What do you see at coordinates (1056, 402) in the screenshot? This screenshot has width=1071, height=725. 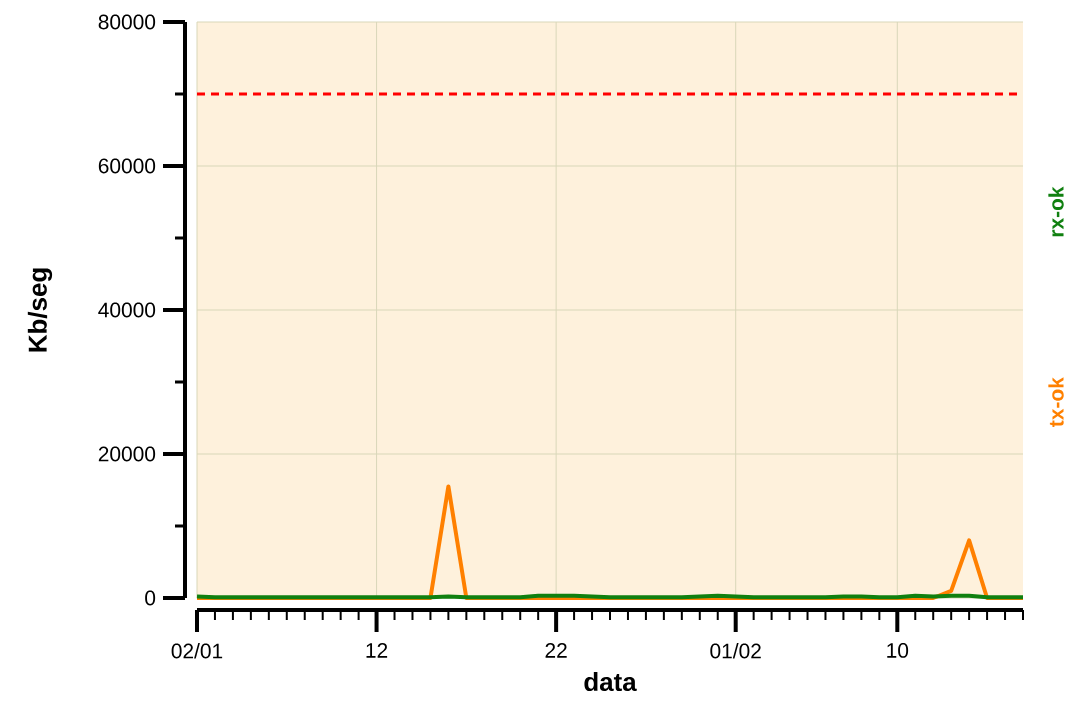 I see `text: tx-ok` at bounding box center [1056, 402].